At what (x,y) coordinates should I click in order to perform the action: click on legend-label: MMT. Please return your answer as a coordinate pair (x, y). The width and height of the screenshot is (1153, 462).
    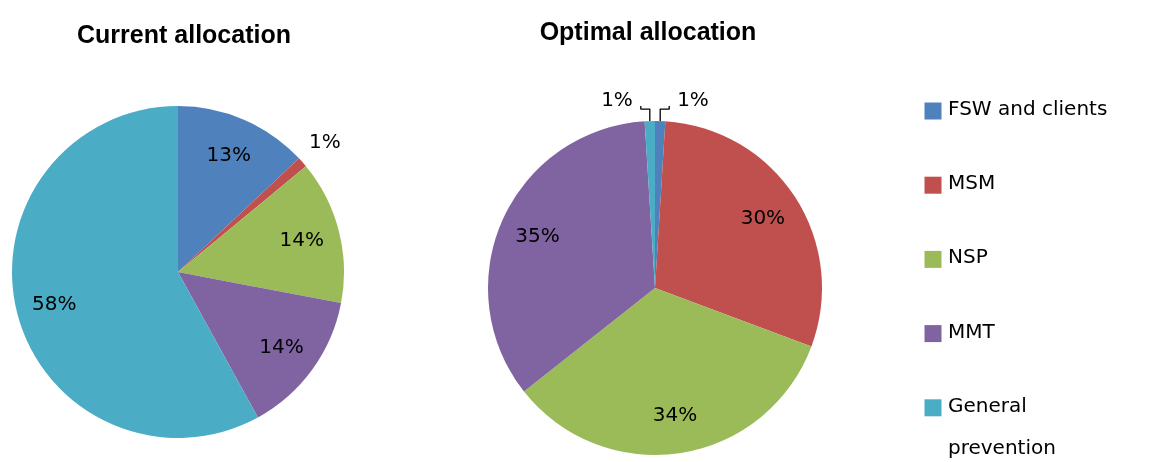
    Looking at the image, I should click on (972, 330).